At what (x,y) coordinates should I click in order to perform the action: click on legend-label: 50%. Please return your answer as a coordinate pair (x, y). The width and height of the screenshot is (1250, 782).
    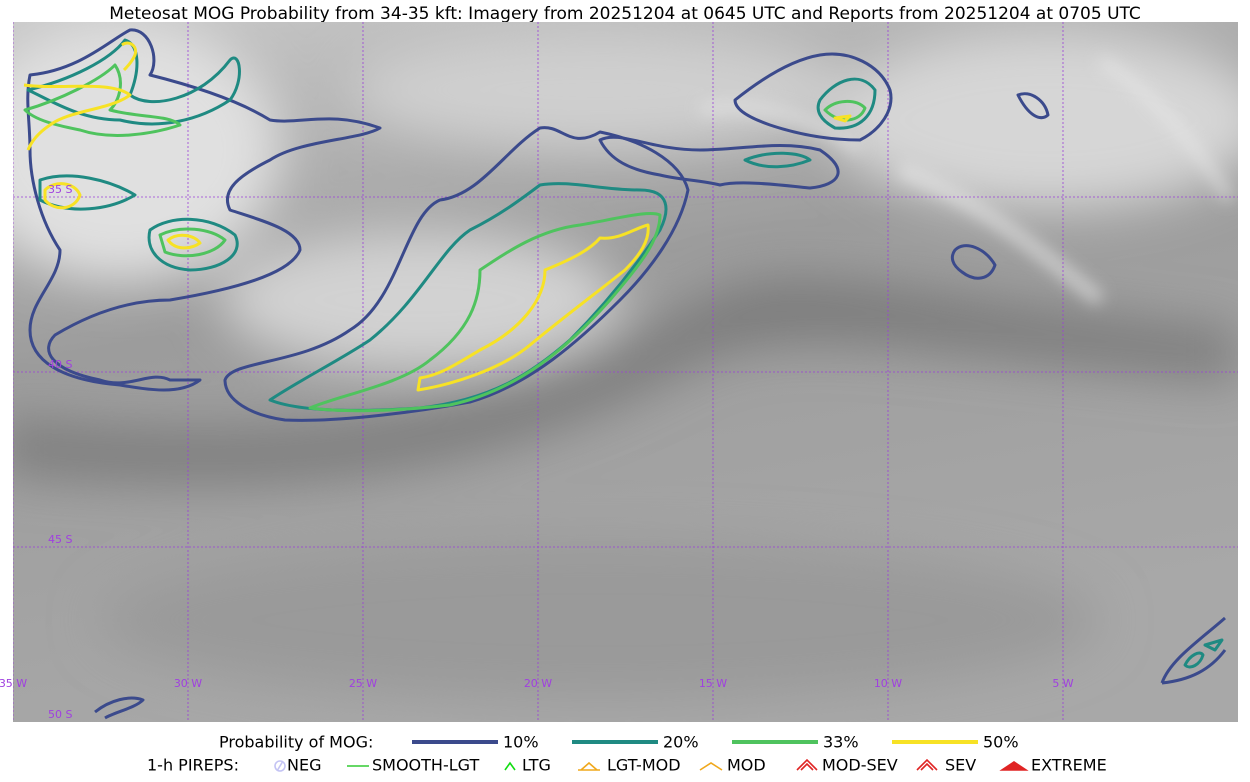
    Looking at the image, I should click on (1001, 742).